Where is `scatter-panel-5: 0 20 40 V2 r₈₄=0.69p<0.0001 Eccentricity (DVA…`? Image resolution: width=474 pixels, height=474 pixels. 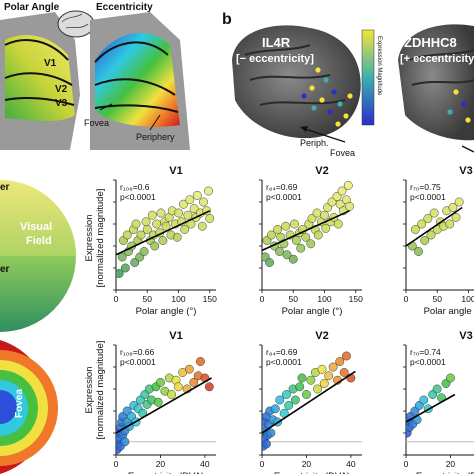
scatter-panel-5: 0 20 40 V2 r₈₄=0.69p<0.0001 Eccentricity (DVA… is located at coordinates (310, 402).